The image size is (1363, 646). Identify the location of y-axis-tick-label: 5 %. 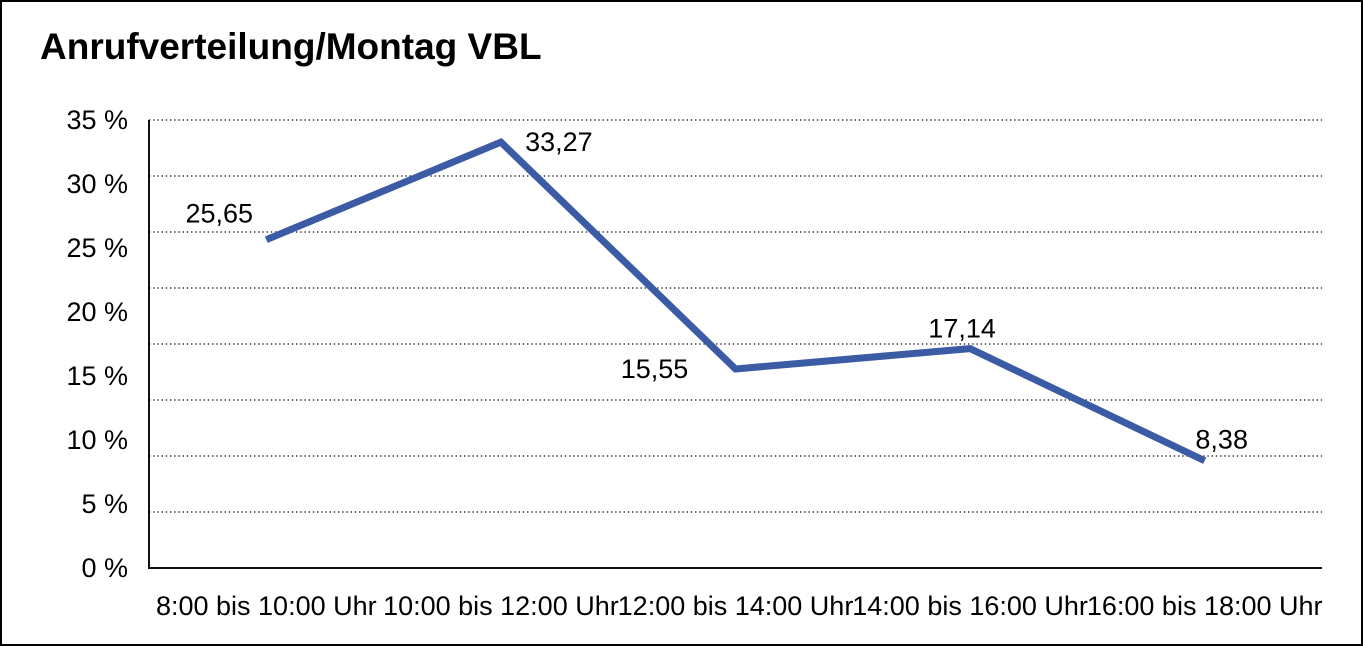
(104, 504).